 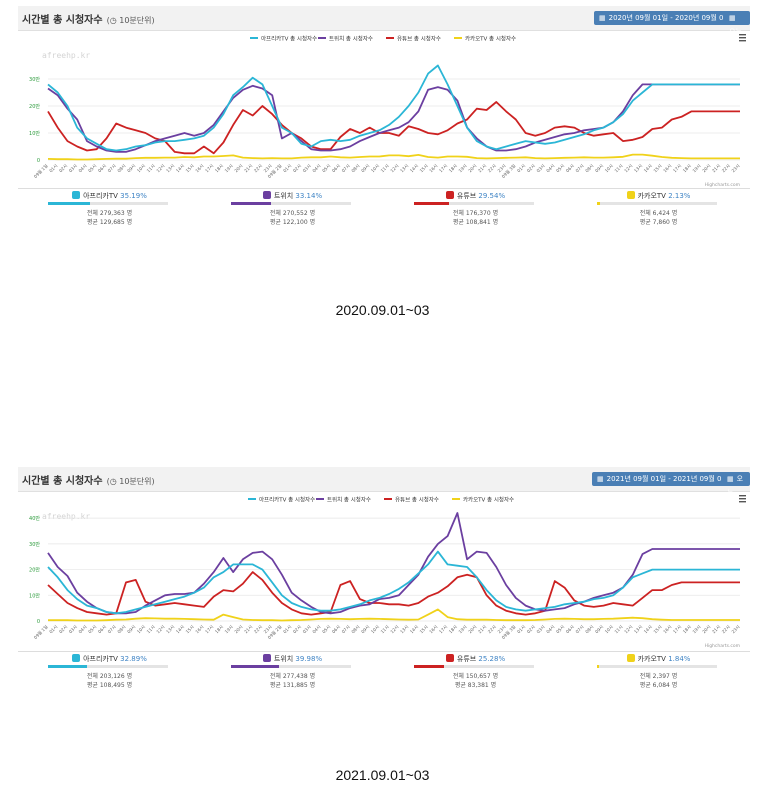 What do you see at coordinates (109, 676) in the screenshot?
I see `total-viewers: 전체 203,126 명` at bounding box center [109, 676].